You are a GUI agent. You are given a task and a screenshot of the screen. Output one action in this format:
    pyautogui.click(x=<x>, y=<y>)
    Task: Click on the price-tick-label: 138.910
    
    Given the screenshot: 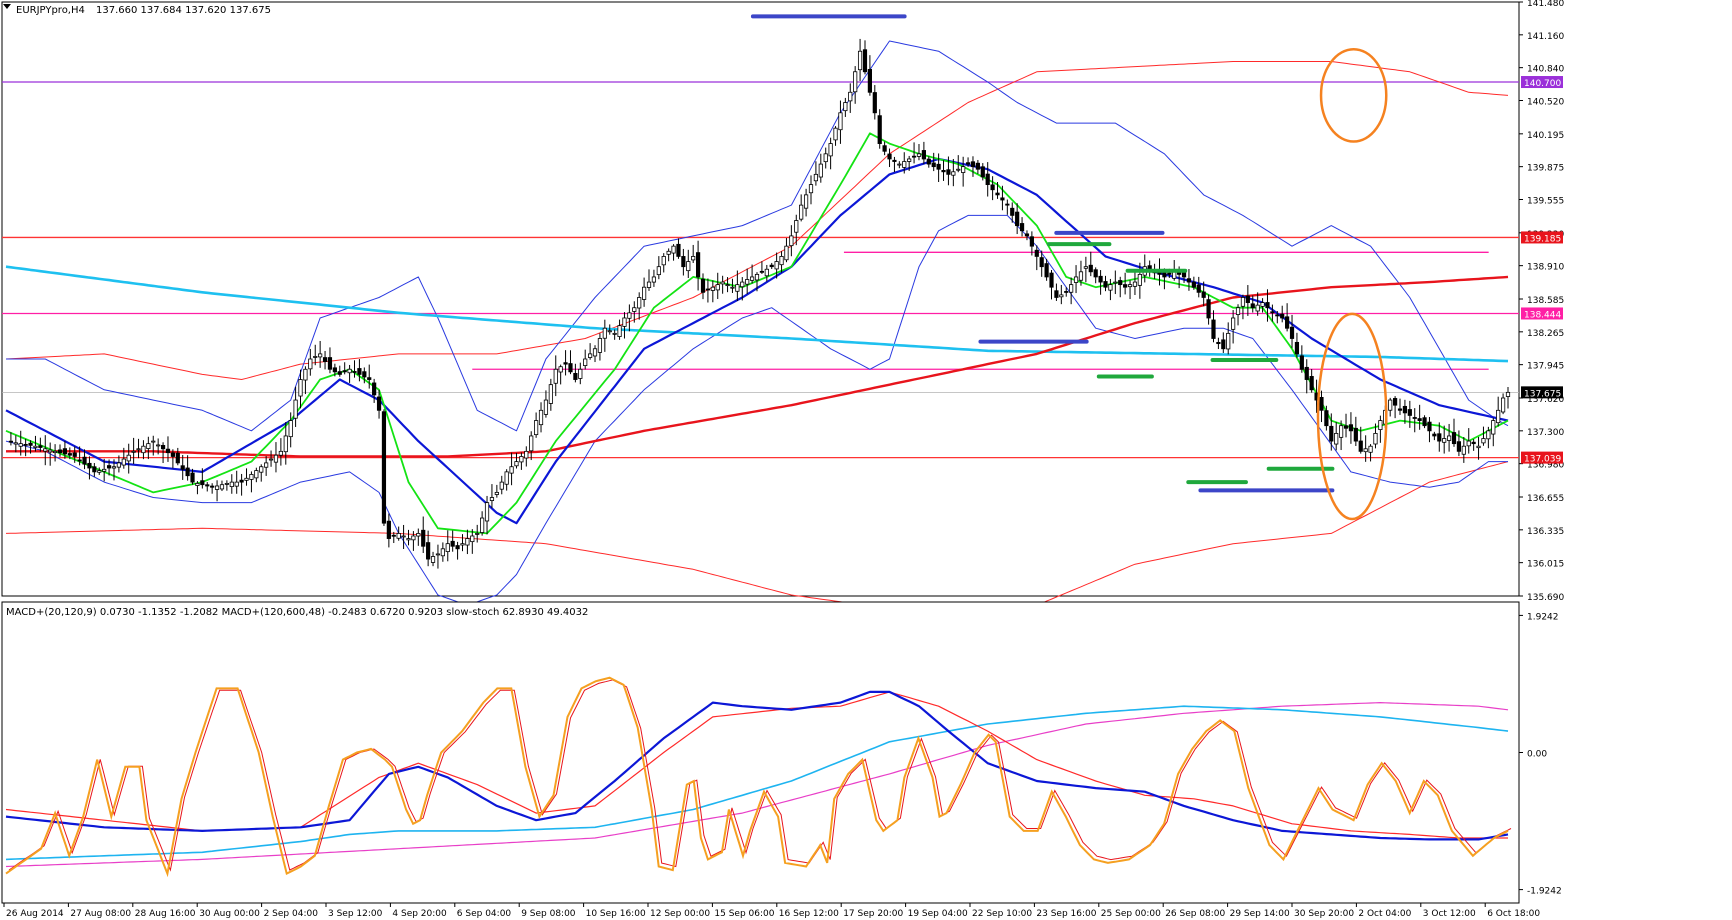 What is the action you would take?
    pyautogui.click(x=1545, y=268)
    